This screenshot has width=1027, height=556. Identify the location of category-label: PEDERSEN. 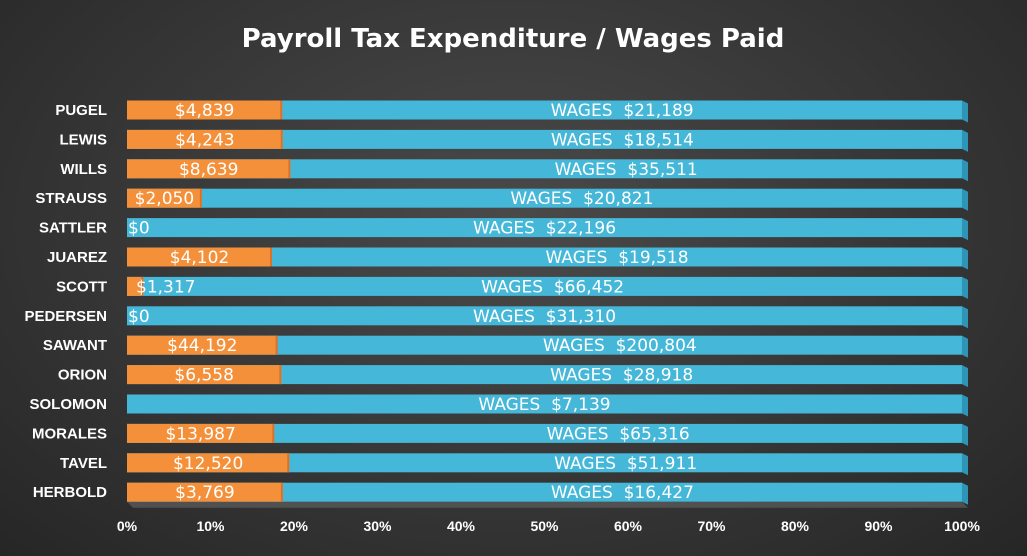
(65, 316).